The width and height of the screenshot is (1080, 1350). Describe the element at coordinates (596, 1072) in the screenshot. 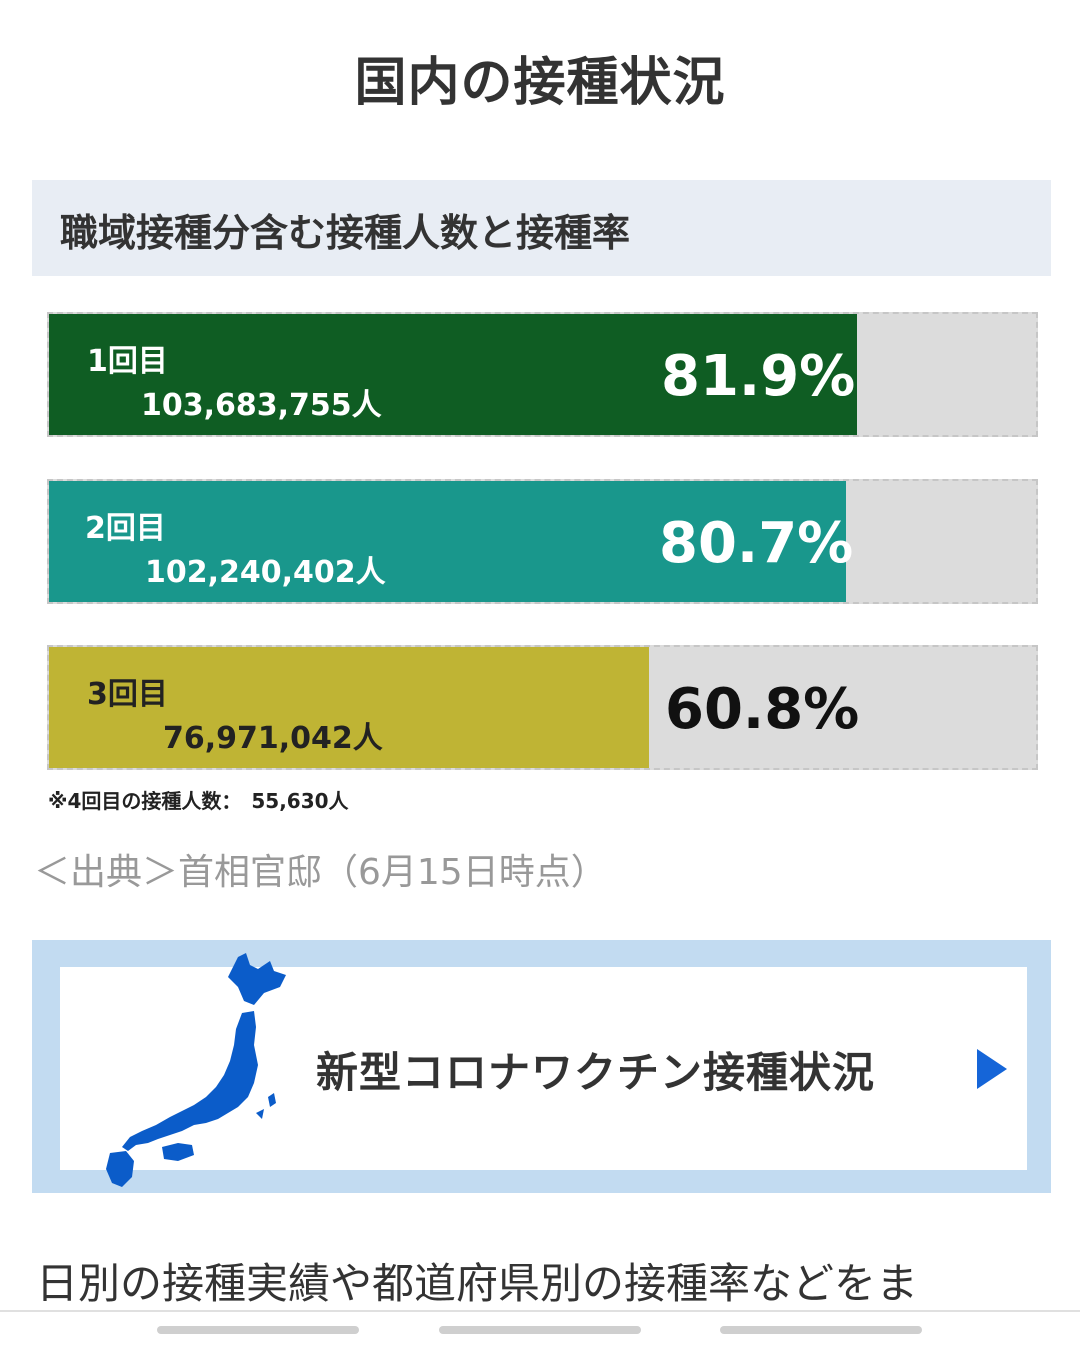

I see `banner-text: 新型コロナワクチン接種状況` at that location.